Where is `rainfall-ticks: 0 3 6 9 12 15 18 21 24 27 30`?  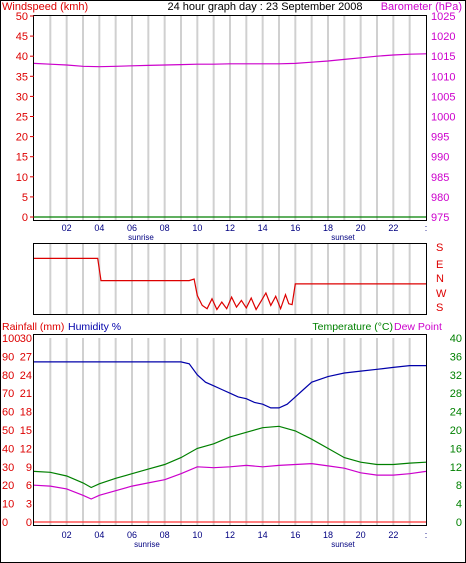 rainfall-ticks: 0 3 6 9 12 15 18 21 24 27 30 is located at coordinates (26, 431).